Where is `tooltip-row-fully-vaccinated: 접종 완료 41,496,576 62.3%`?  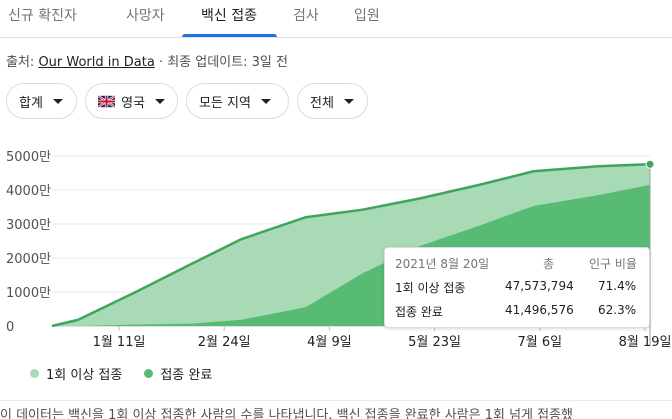 tooltip-row-fully-vaccinated: 접종 완료 41,496,576 62.3% is located at coordinates (517, 315).